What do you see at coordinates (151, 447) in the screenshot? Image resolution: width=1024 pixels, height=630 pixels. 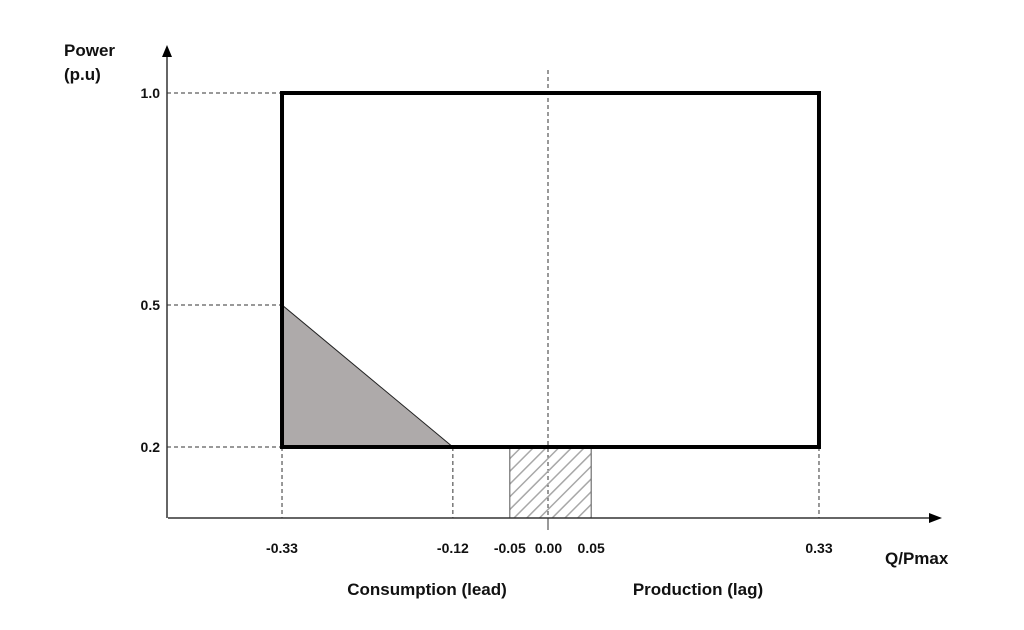 I see `y-tick-label: 0.2` at bounding box center [151, 447].